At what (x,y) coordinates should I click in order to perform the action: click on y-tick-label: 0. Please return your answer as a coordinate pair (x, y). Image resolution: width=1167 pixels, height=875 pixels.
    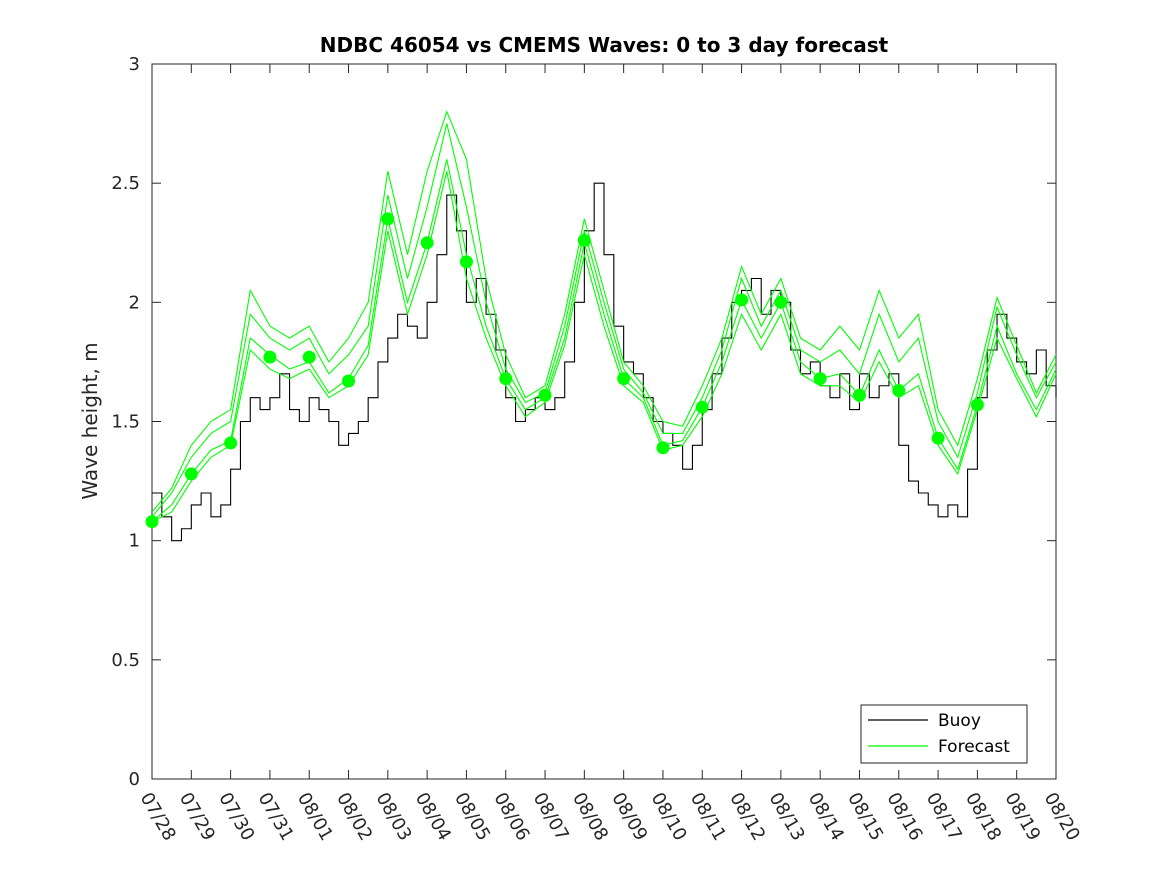
    Looking at the image, I should click on (134, 779).